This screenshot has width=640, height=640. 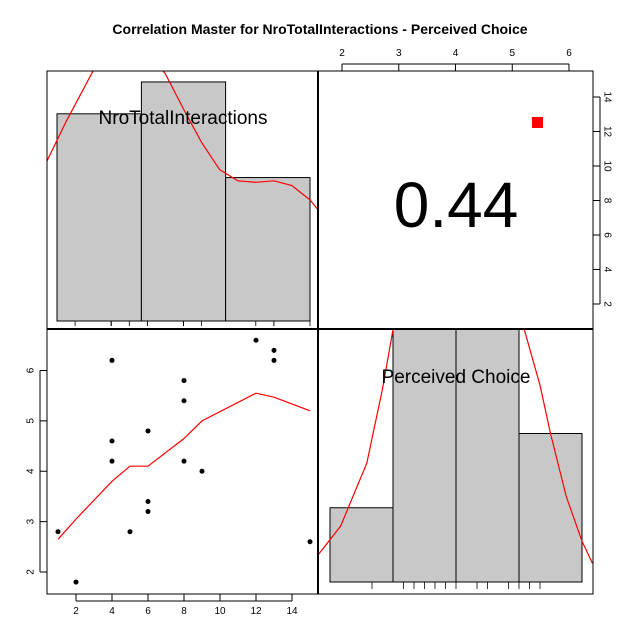 What do you see at coordinates (148, 611) in the screenshot?
I see `bottom-axis-tick-label-6: 6` at bounding box center [148, 611].